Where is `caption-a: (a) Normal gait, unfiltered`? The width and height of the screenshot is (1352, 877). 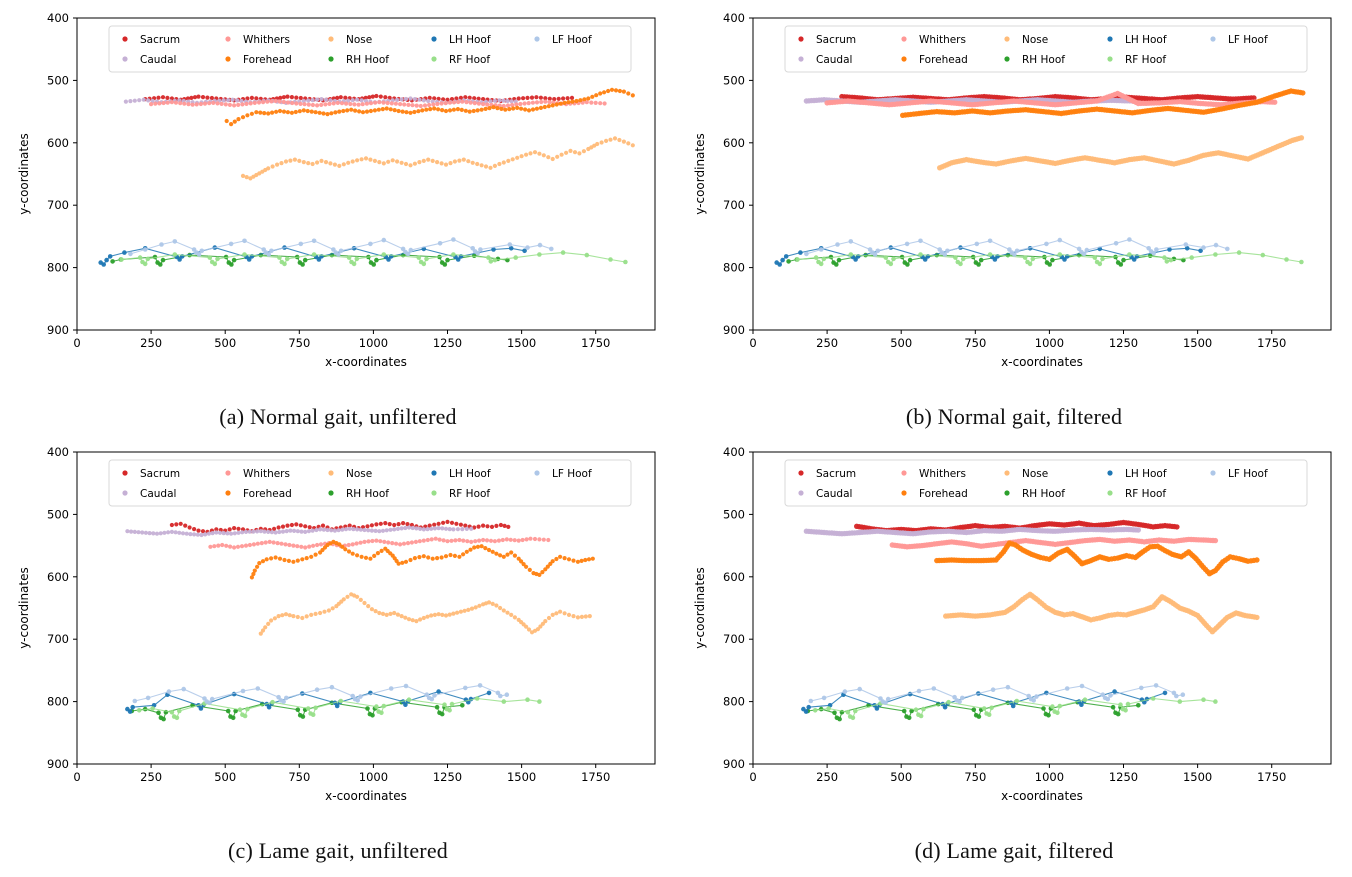 caption-a: (a) Normal gait, unfiltered is located at coordinates (338, 416).